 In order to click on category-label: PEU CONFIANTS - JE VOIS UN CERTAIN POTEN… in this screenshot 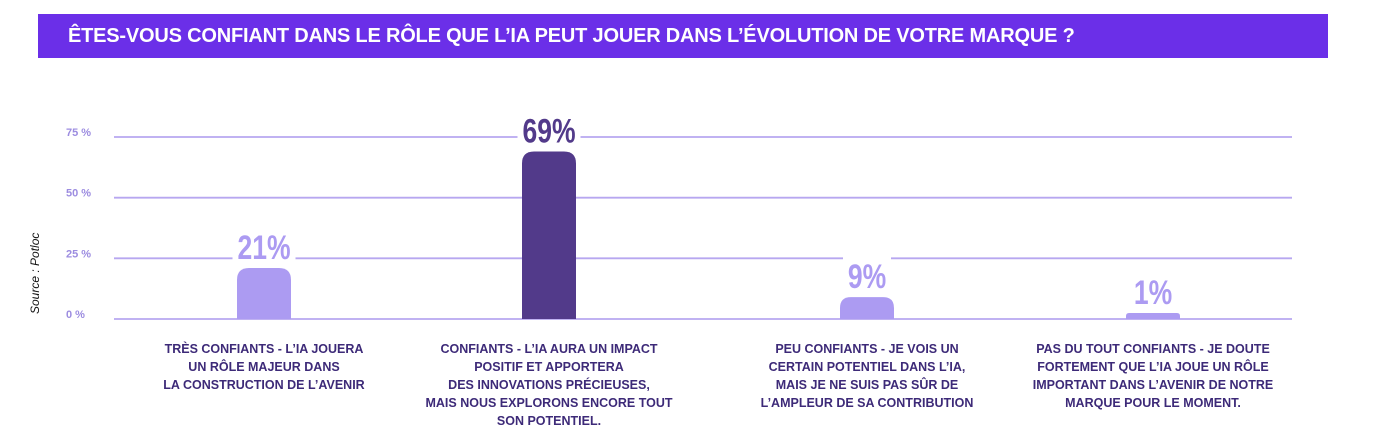, I will do `click(867, 376)`.